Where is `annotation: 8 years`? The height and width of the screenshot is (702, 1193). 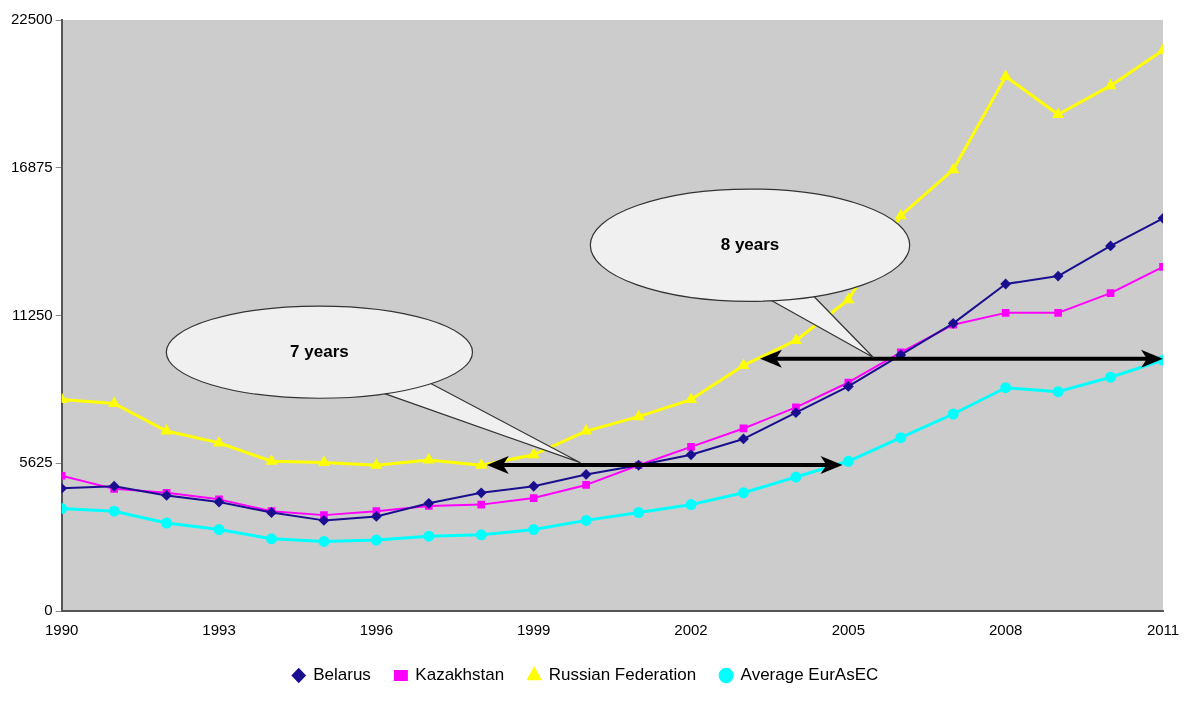
annotation: 8 years is located at coordinates (750, 244).